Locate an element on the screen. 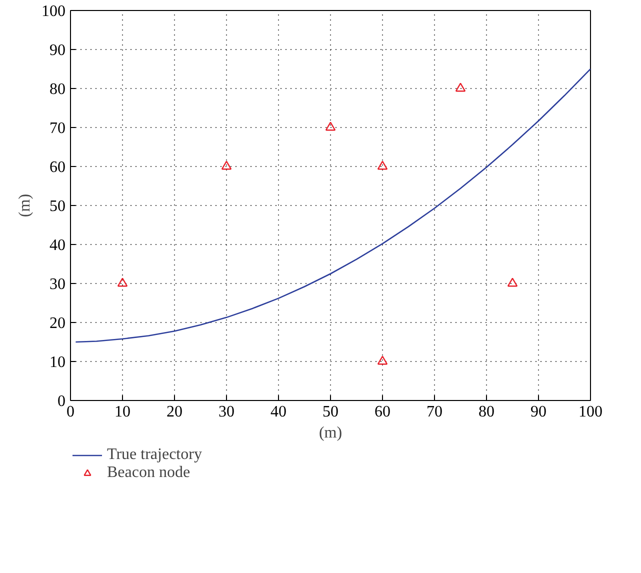 This screenshot has width=641, height=573. y-tick-label: 60 is located at coordinates (58, 167).